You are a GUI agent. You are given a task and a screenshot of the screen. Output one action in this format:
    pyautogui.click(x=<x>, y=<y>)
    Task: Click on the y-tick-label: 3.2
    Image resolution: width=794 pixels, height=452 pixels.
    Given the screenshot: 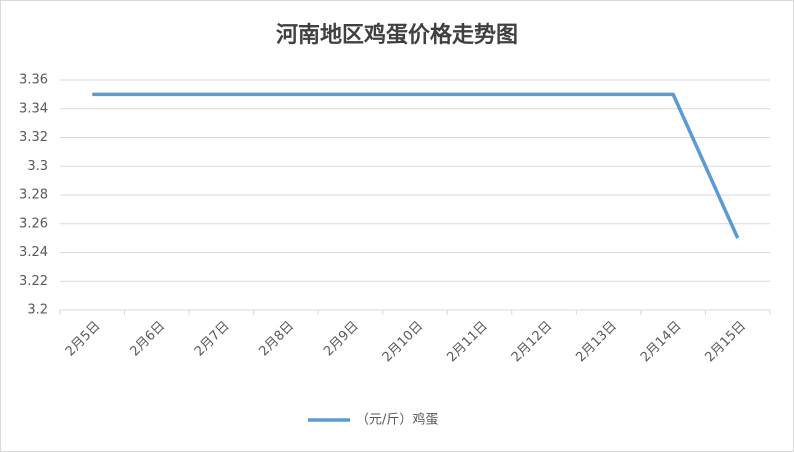 What is the action you would take?
    pyautogui.click(x=37, y=310)
    